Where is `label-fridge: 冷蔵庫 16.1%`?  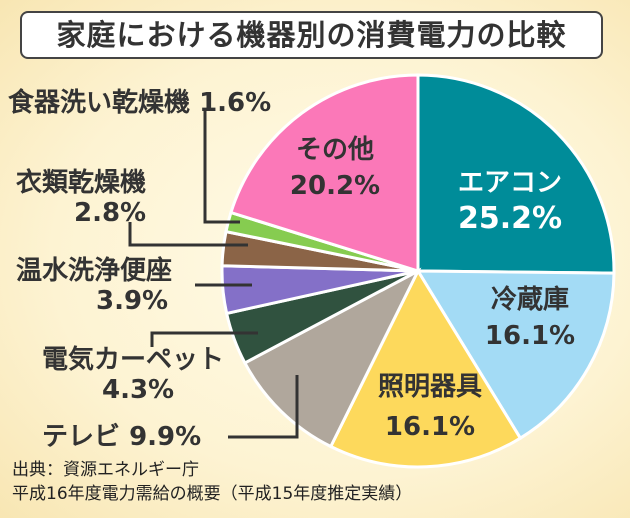
label-fridge: 冷蔵庫 16.1% is located at coordinates (530, 318).